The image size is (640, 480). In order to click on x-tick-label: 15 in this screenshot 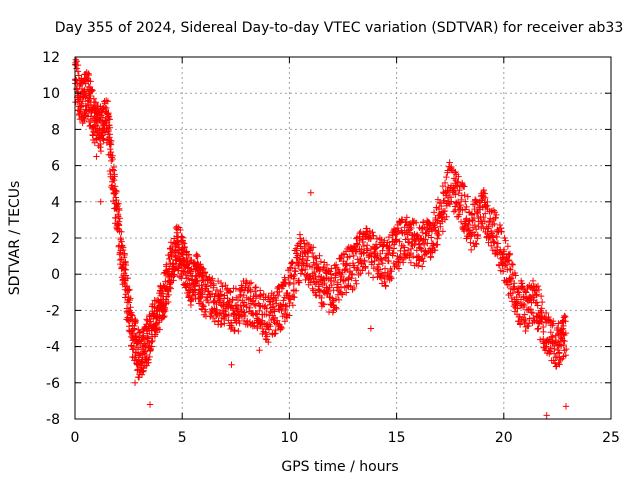, I will do `click(397, 438)`.